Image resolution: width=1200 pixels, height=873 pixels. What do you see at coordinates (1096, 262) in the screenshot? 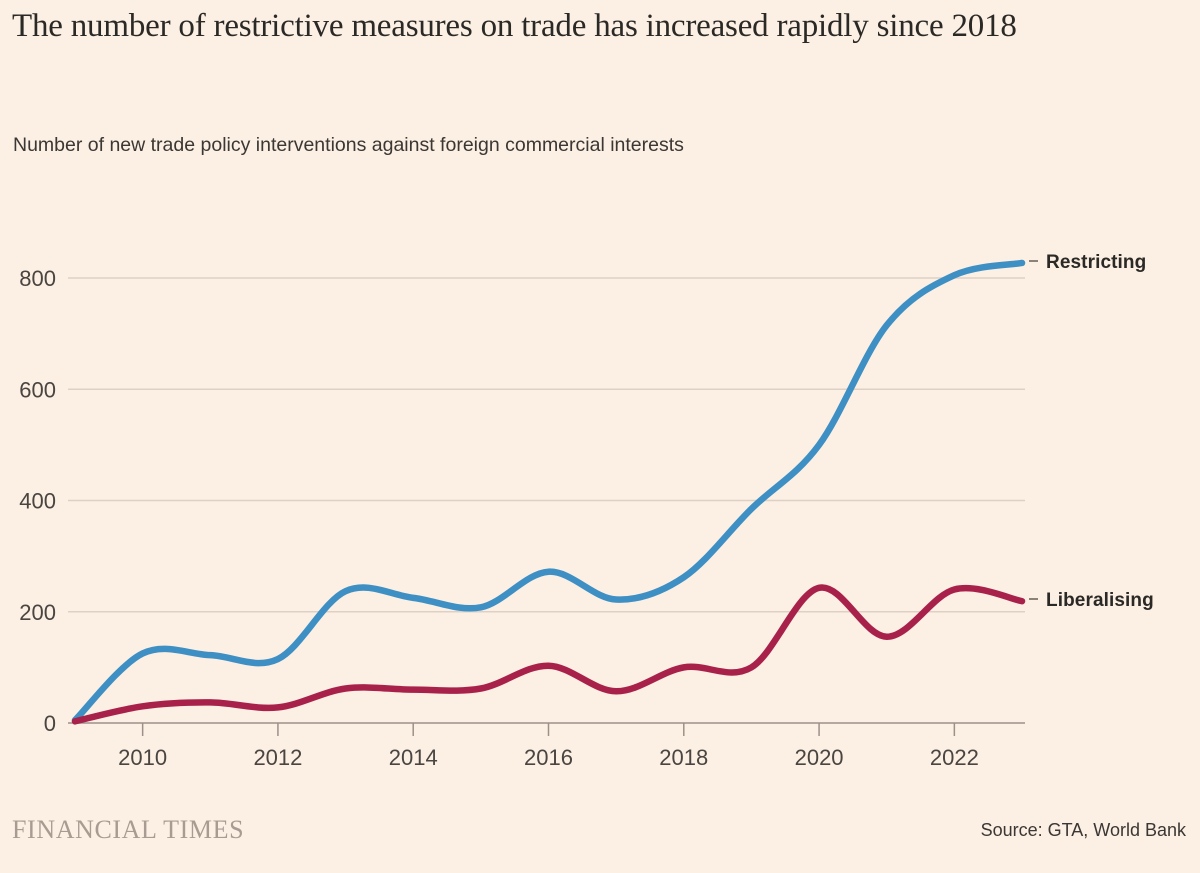
I see `series-label-restricting-text: Restricting` at bounding box center [1096, 262].